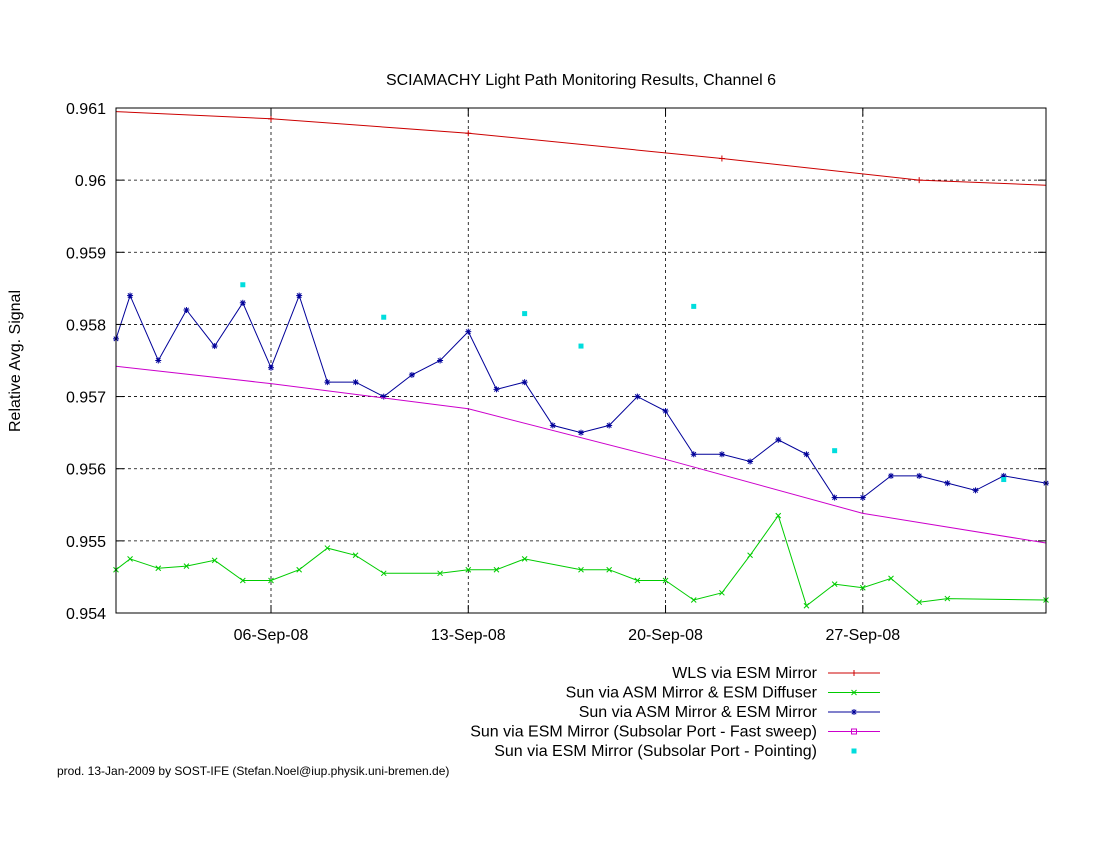 The image size is (1100, 855). What do you see at coordinates (692, 693) in the screenshot?
I see `legend-label: Sun via ASM Mirror & ESM Diffuser` at bounding box center [692, 693].